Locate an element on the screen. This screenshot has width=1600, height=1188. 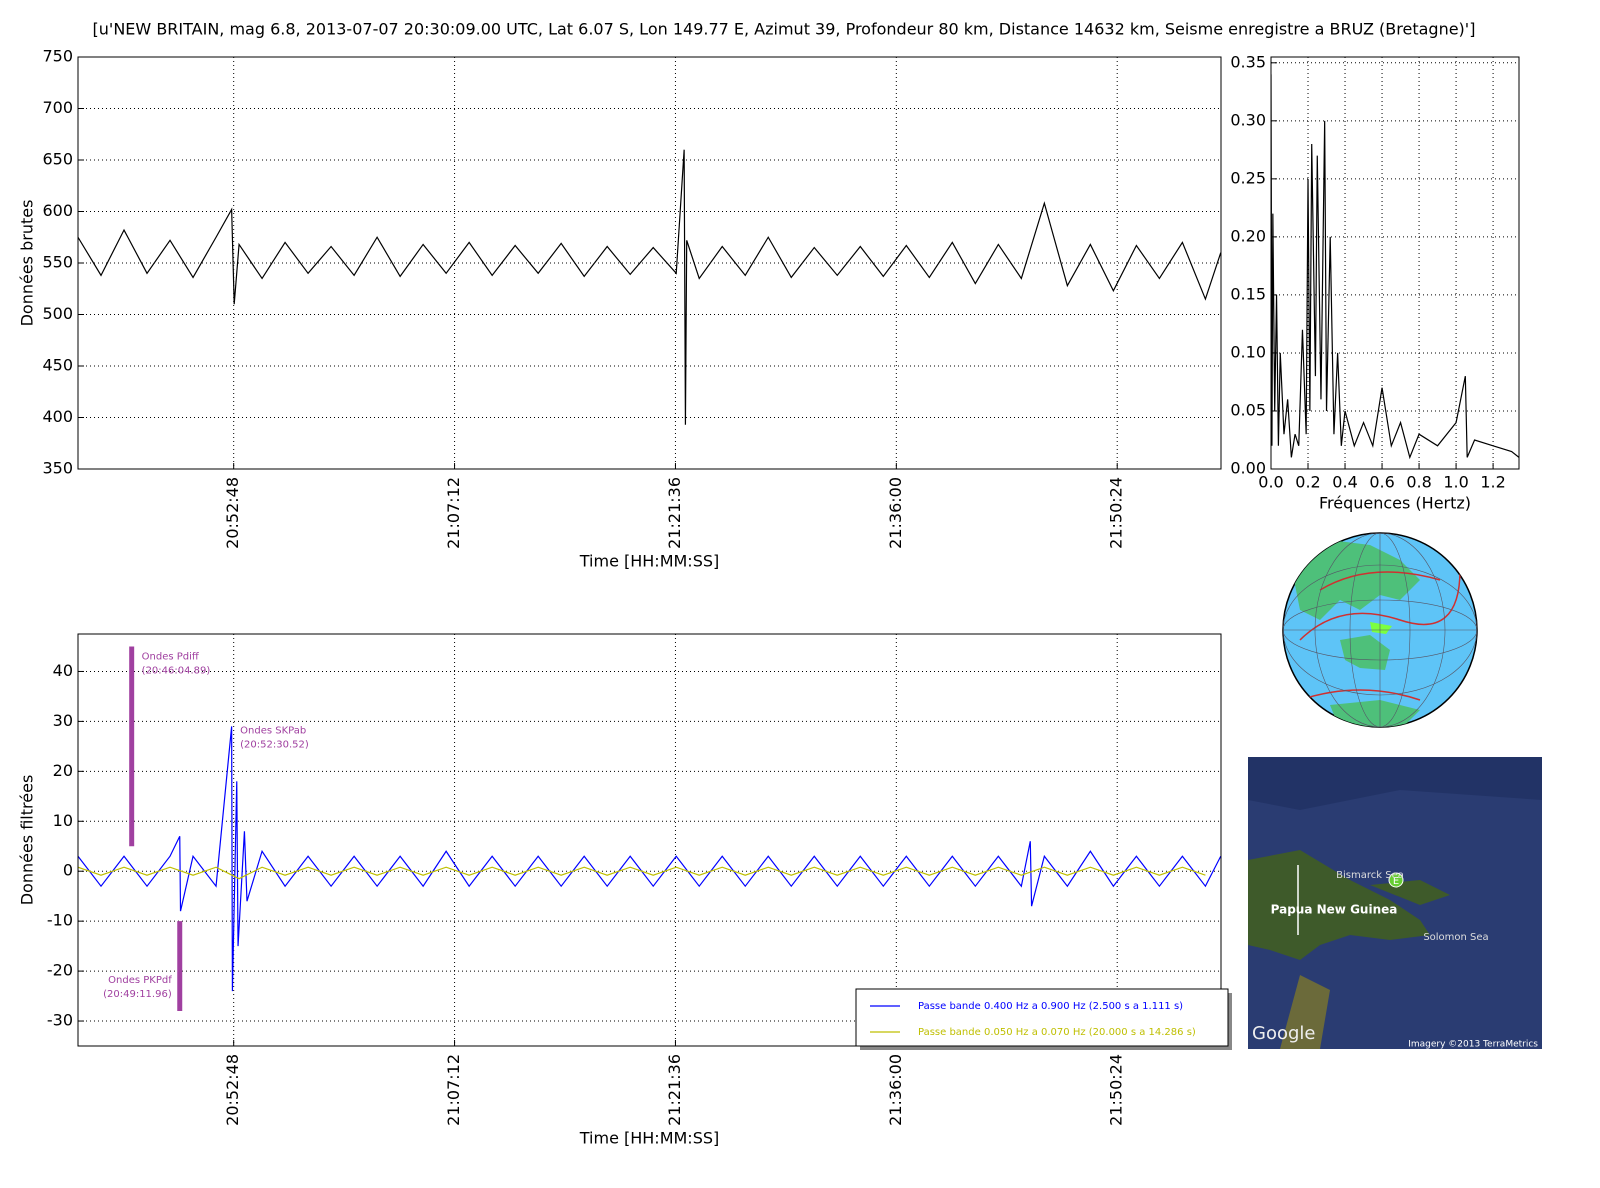
y-tick-label: 350 is located at coordinates (57, 468).